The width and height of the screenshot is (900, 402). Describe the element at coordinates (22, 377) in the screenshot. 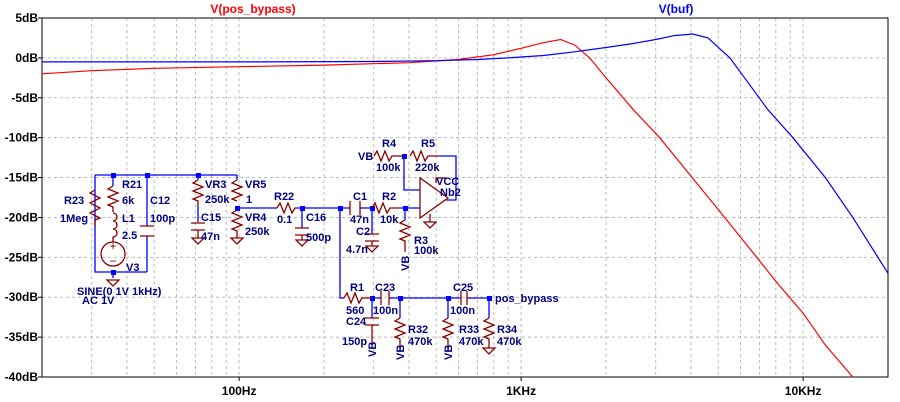

I see `y-tick-label: -40dB` at that location.